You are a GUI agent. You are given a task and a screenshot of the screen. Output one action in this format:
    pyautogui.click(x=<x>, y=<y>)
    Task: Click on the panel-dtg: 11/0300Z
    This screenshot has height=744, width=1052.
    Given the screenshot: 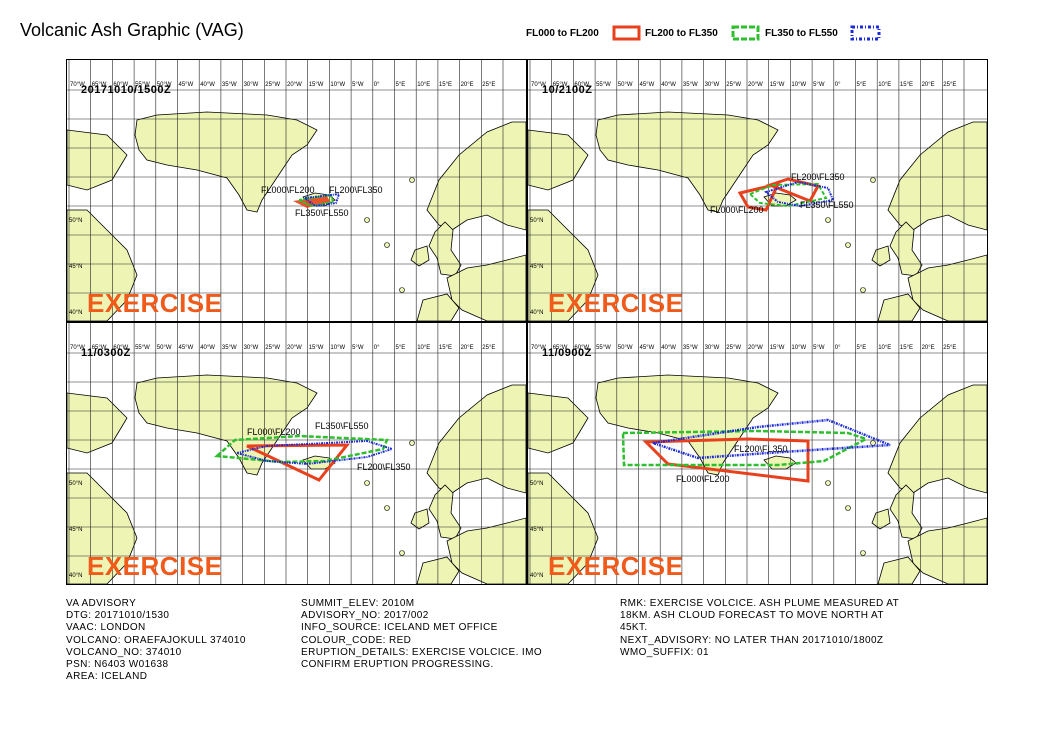 What is the action you would take?
    pyautogui.click(x=106, y=353)
    